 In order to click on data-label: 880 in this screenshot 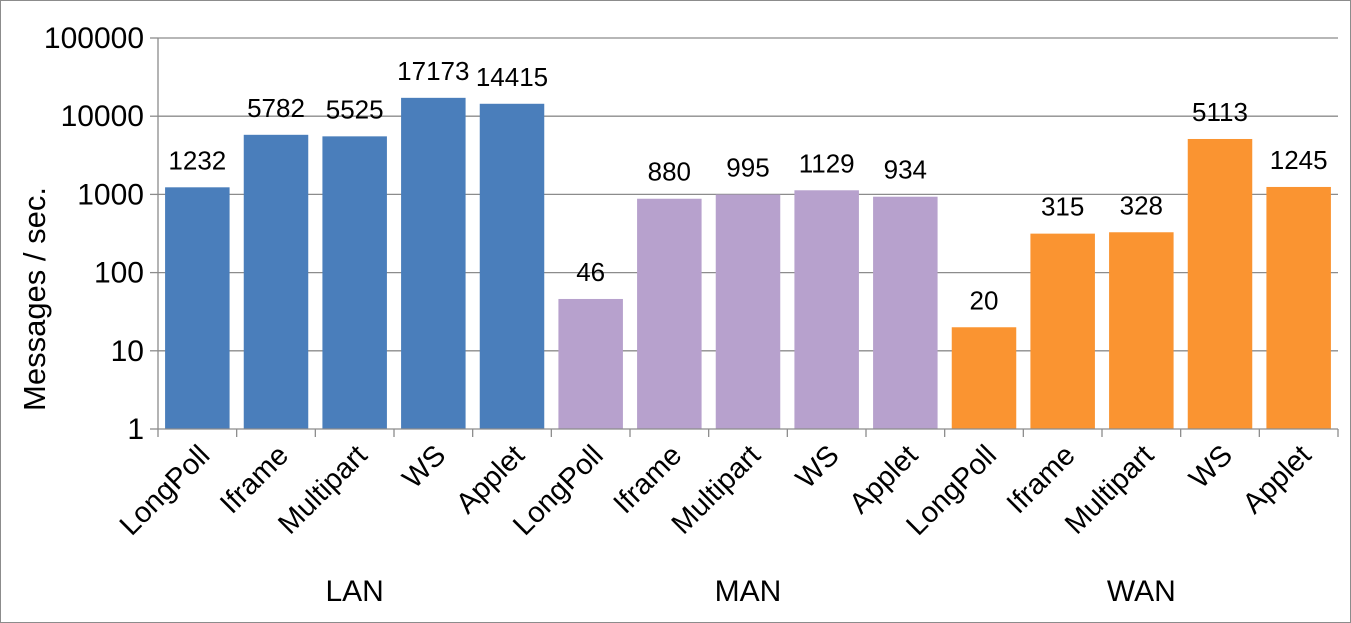, I will do `click(669, 172)`.